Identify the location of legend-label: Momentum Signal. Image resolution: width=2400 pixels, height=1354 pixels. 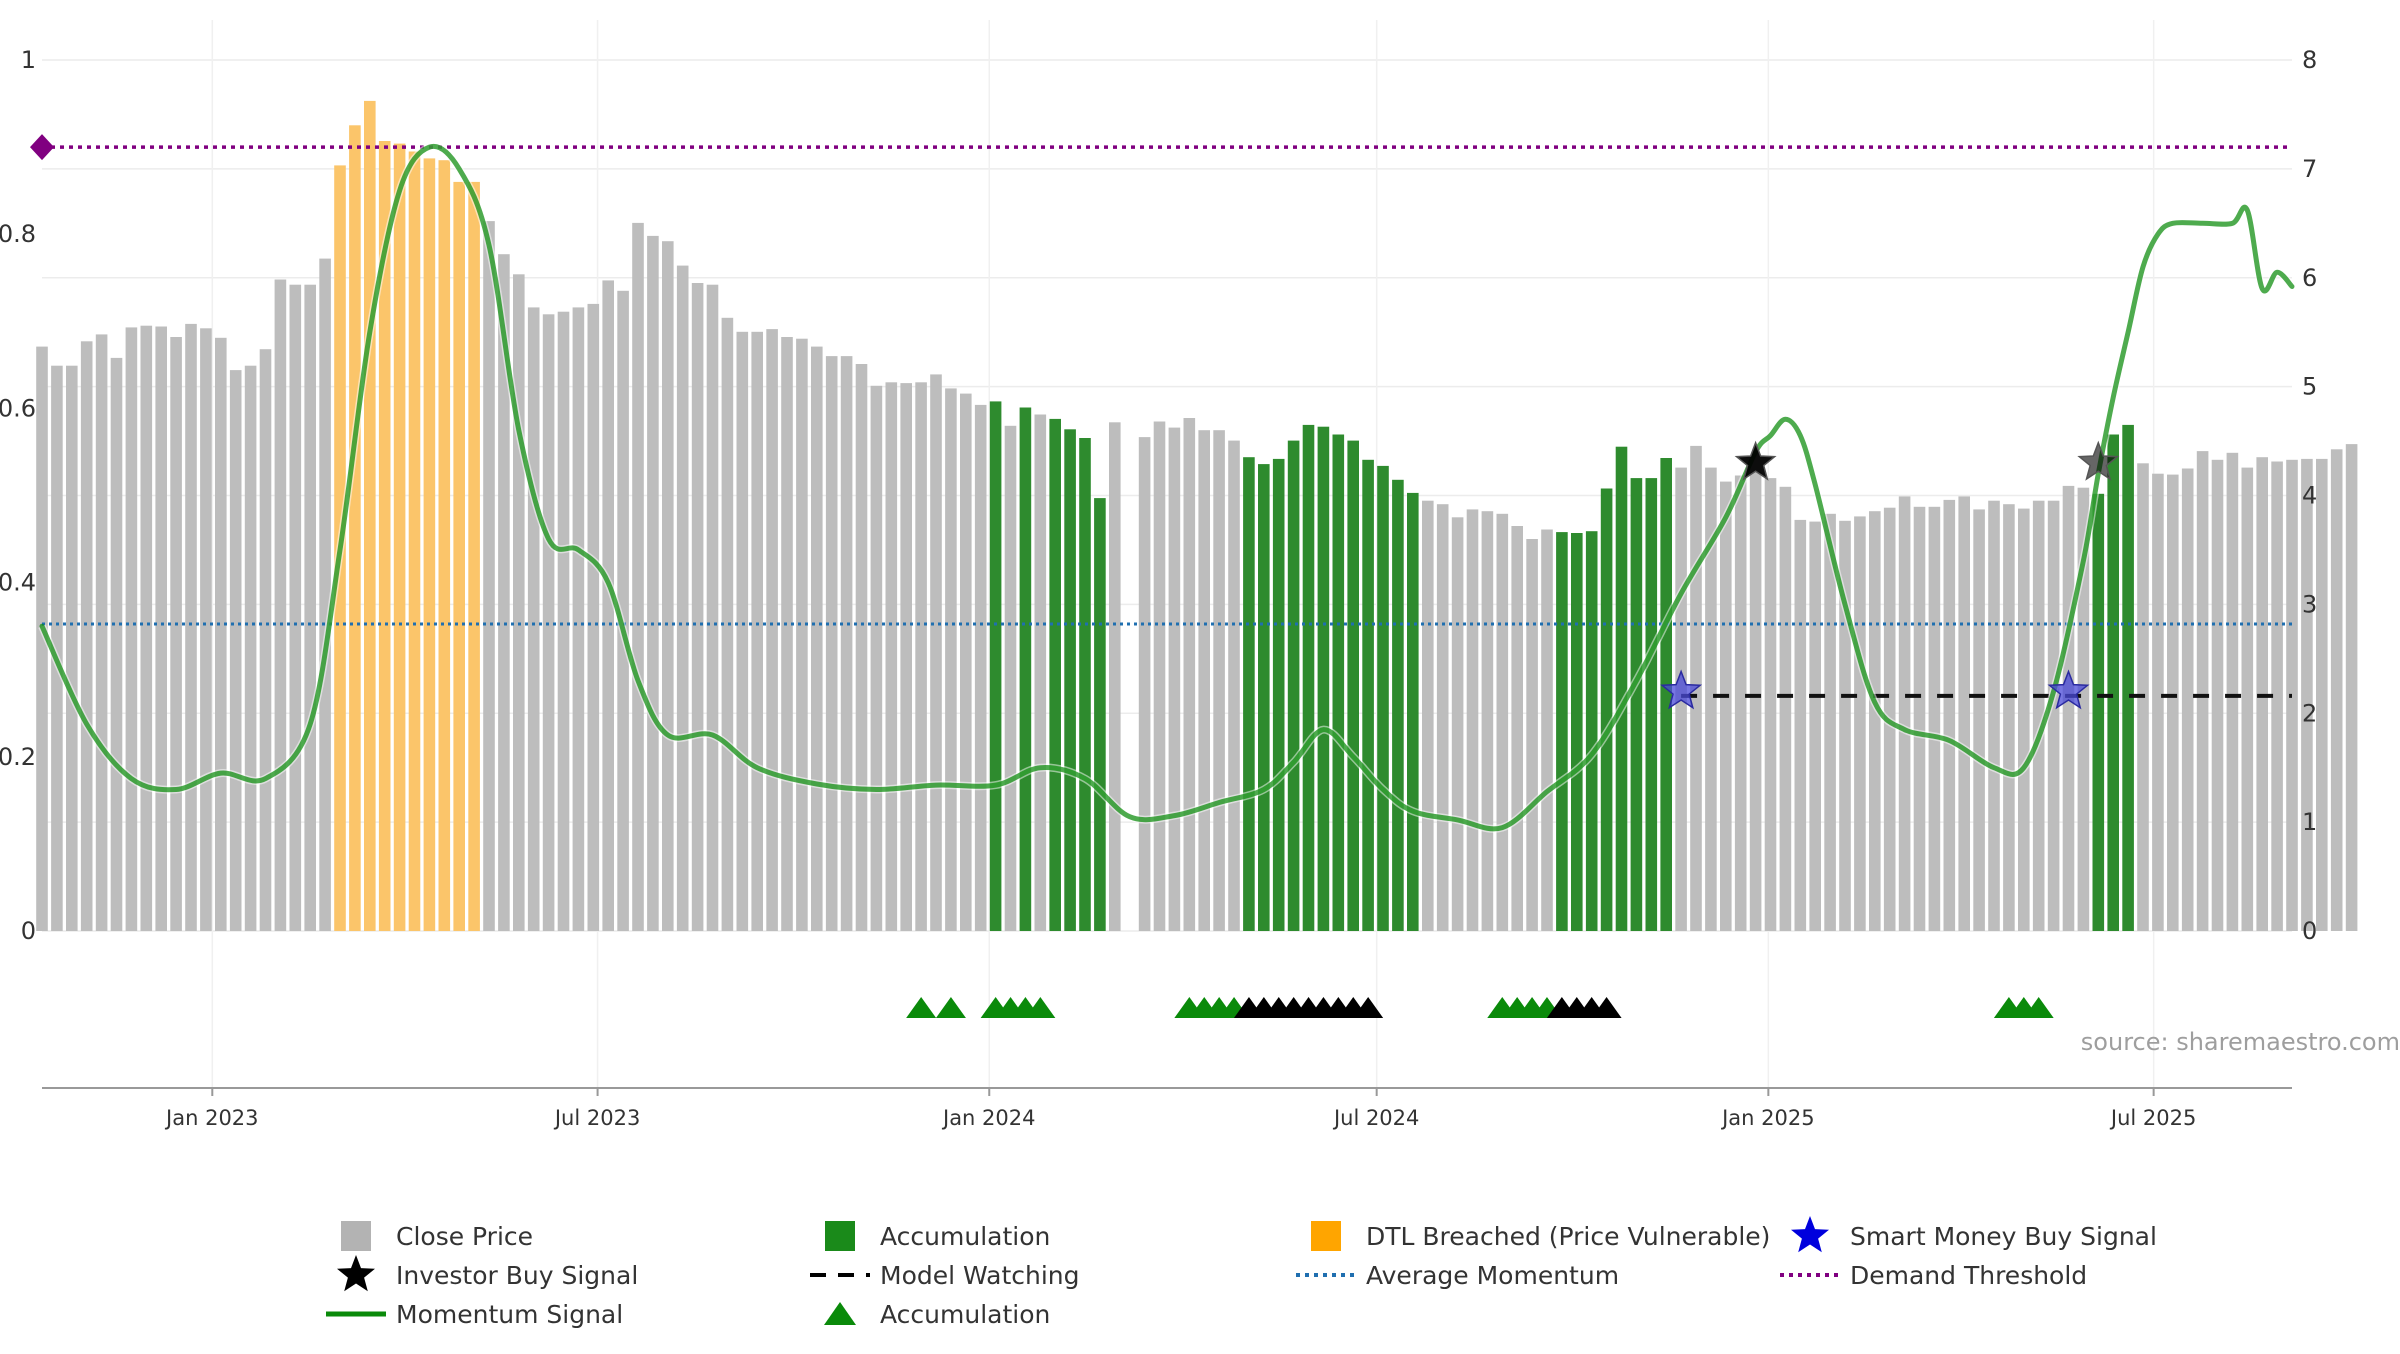
(509, 1314).